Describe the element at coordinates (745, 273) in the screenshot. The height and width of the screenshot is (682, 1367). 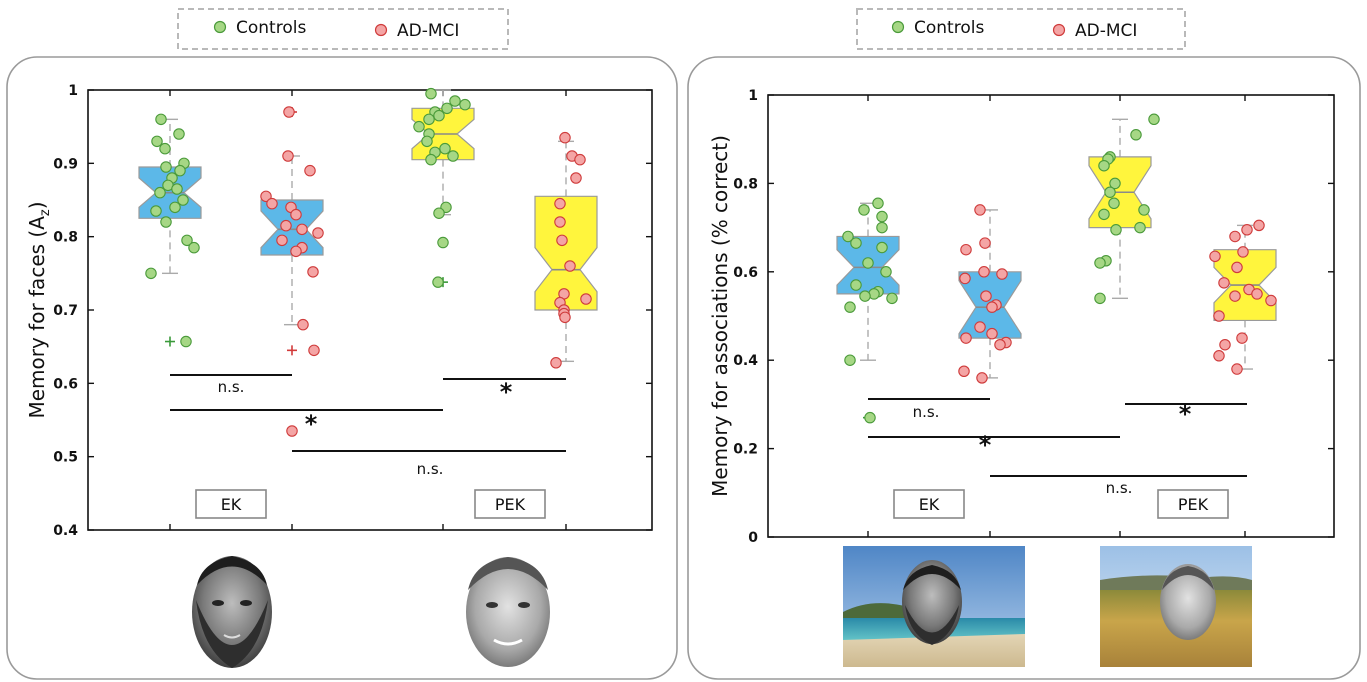
I see `y-tick-label: 0.6` at that location.